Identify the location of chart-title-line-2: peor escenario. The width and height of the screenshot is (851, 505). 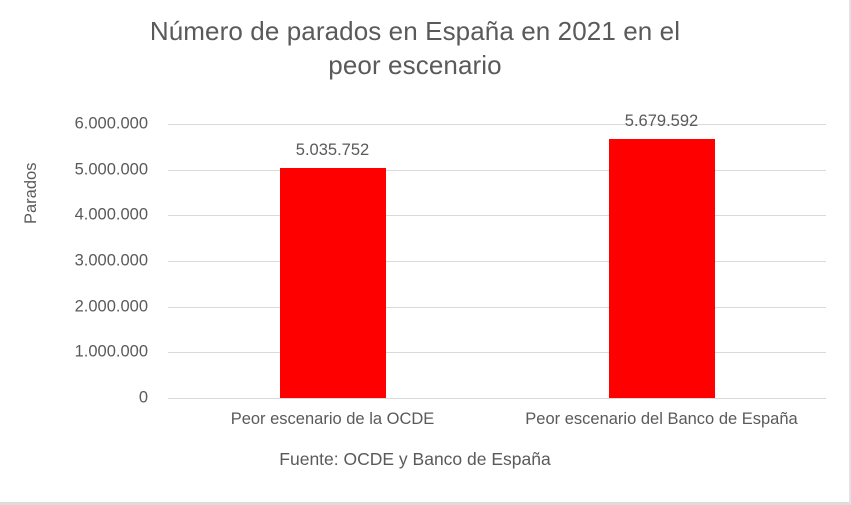
(415, 65).